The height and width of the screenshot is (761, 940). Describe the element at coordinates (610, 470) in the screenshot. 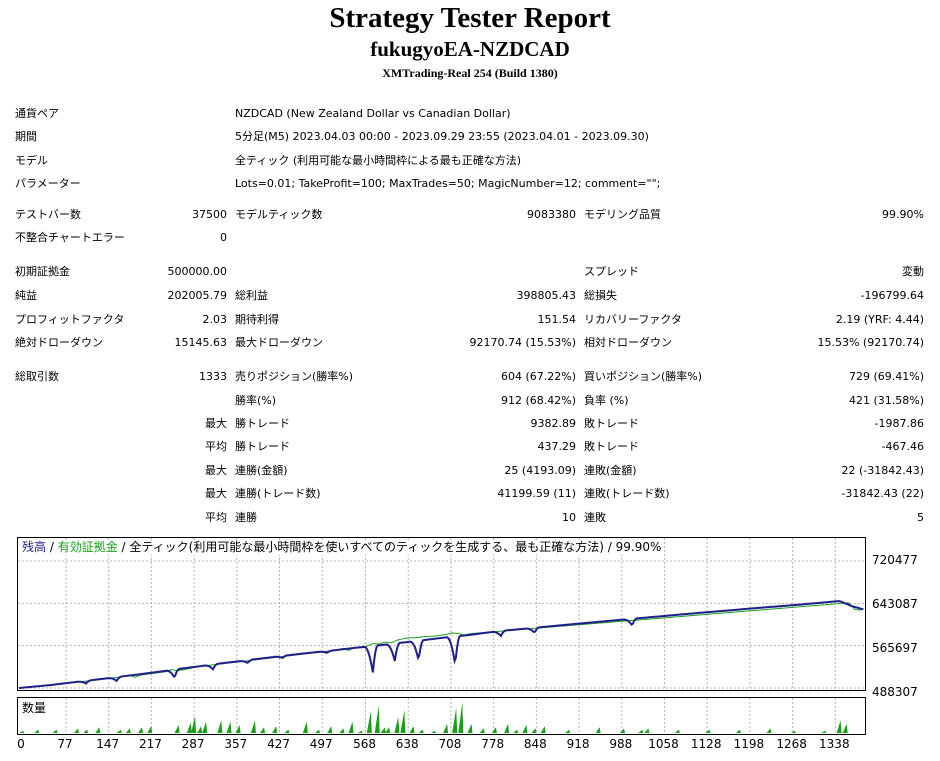

I see `max-cons-loss-amt-label: 連敗(金額)` at that location.